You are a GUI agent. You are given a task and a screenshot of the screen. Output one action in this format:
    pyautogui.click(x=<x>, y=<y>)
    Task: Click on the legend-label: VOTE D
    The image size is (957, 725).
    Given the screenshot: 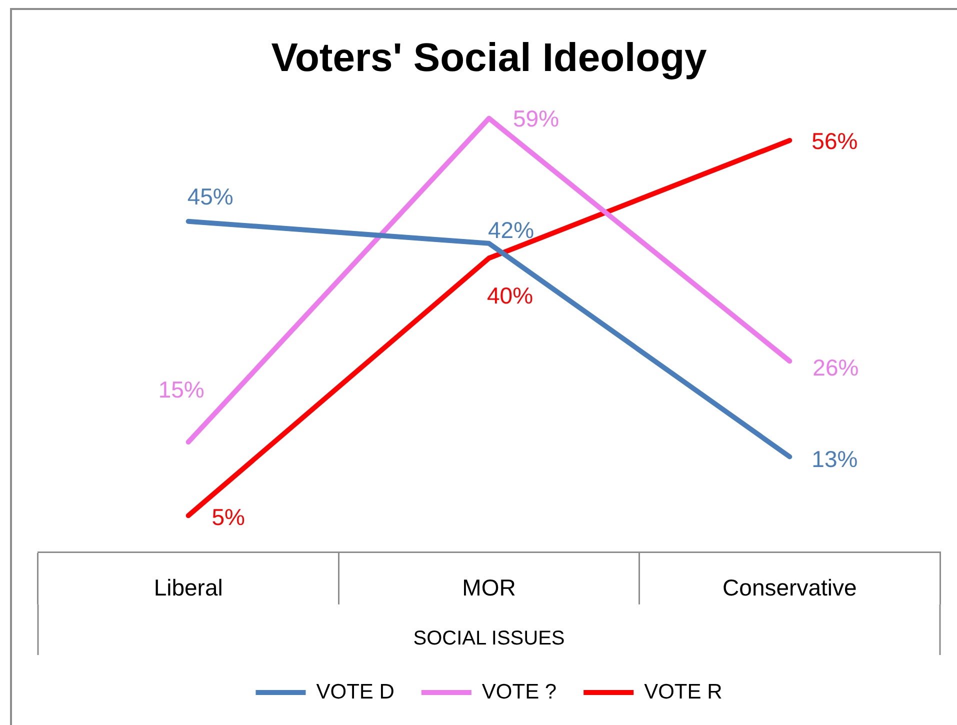 What is the action you would take?
    pyautogui.click(x=355, y=692)
    